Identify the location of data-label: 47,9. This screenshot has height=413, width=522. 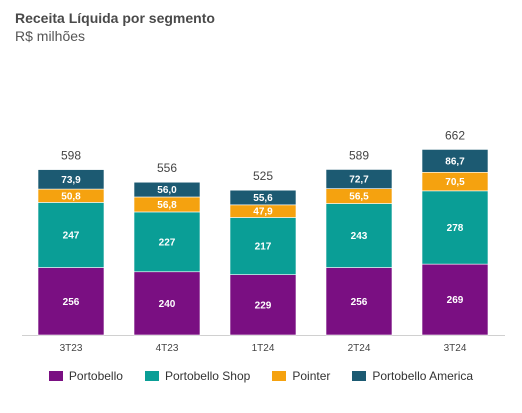
(263, 212).